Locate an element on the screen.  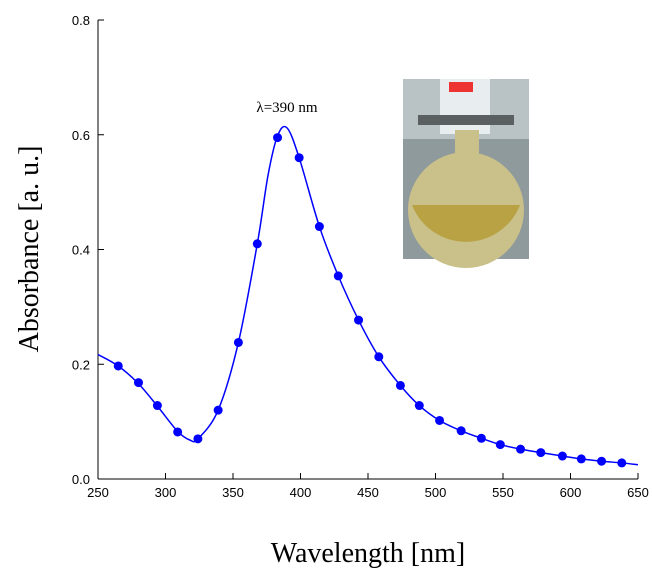
y-tick-label: 0.4 is located at coordinates (81, 250).